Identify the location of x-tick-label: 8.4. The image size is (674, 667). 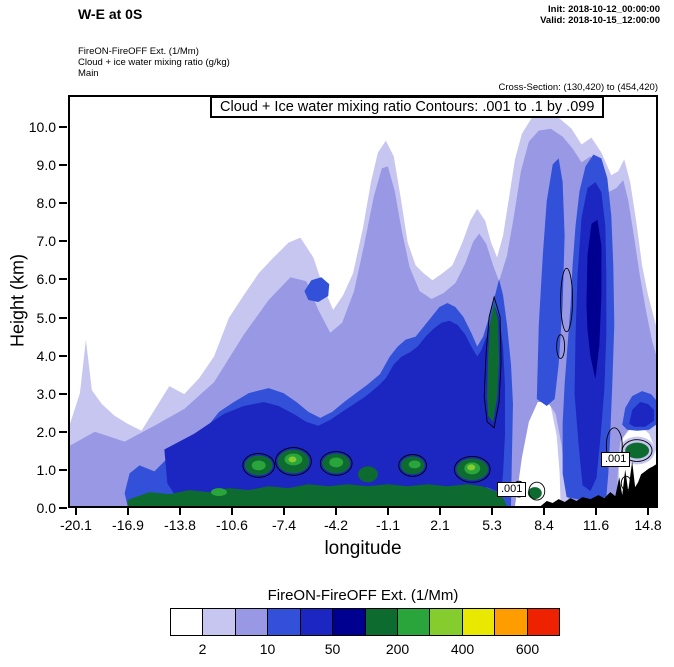
(544, 525).